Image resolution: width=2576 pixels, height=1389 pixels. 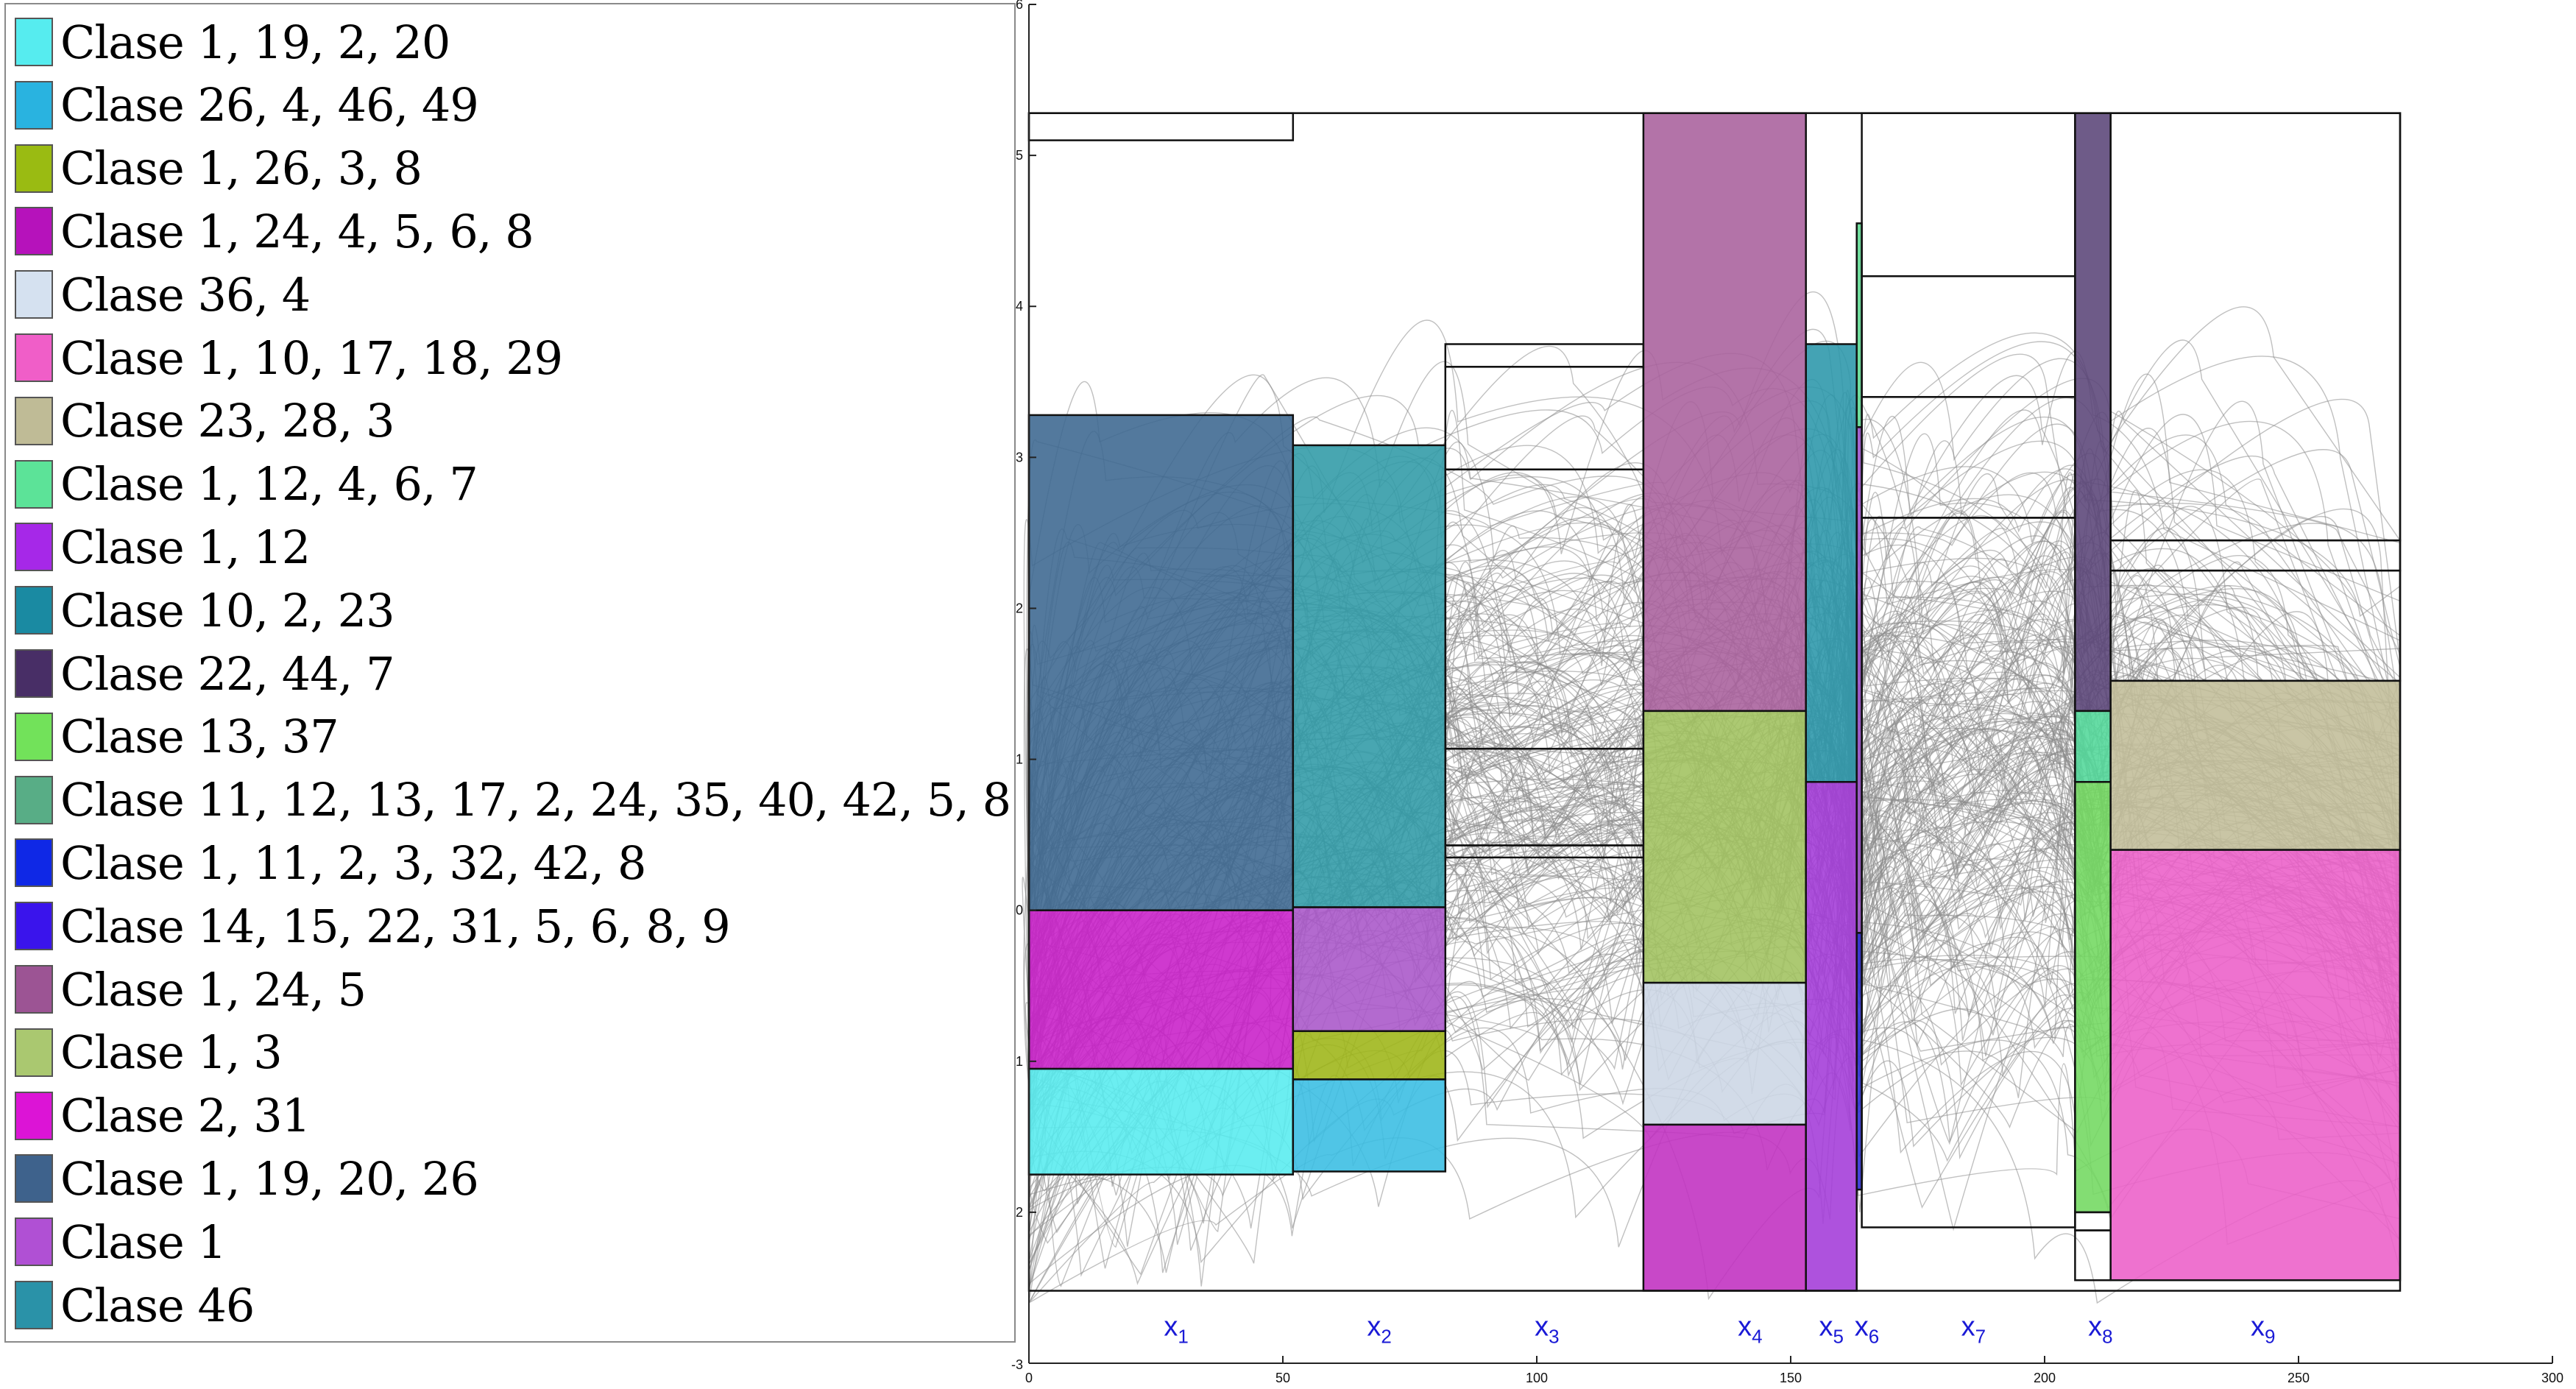 I want to click on legend-label: Clase 46, so click(x=157, y=1305).